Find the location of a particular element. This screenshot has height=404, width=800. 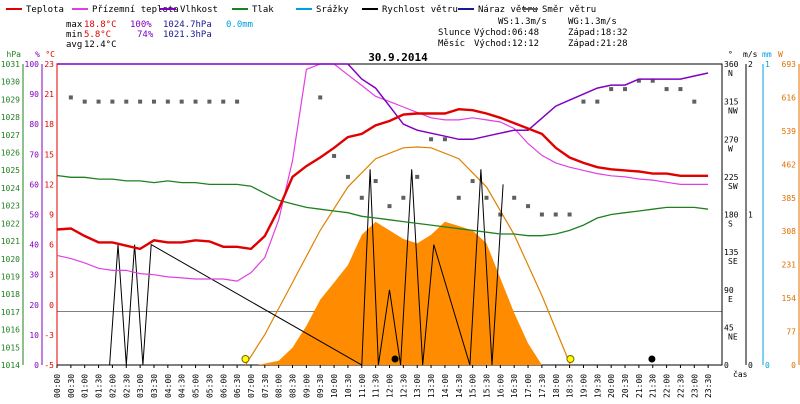

ms-tick-label: 2 is located at coordinates (750, 64).